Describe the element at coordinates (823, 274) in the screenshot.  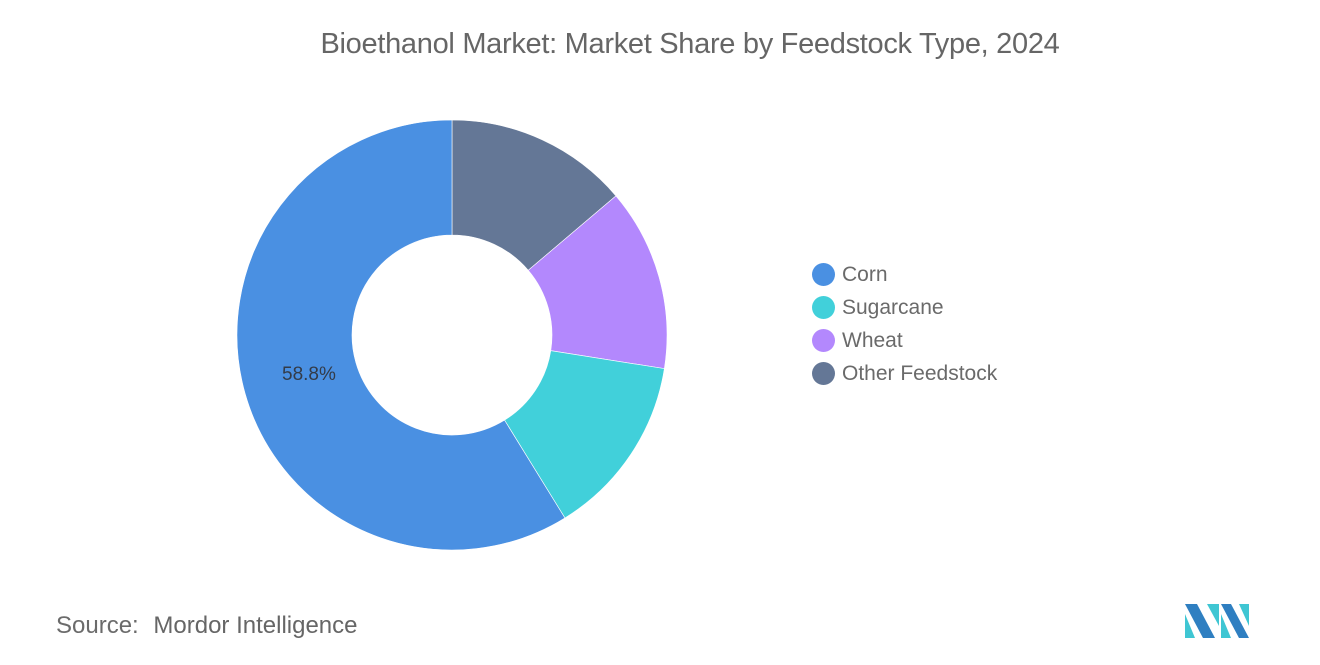
I see `legend-swatch-corn-icon` at that location.